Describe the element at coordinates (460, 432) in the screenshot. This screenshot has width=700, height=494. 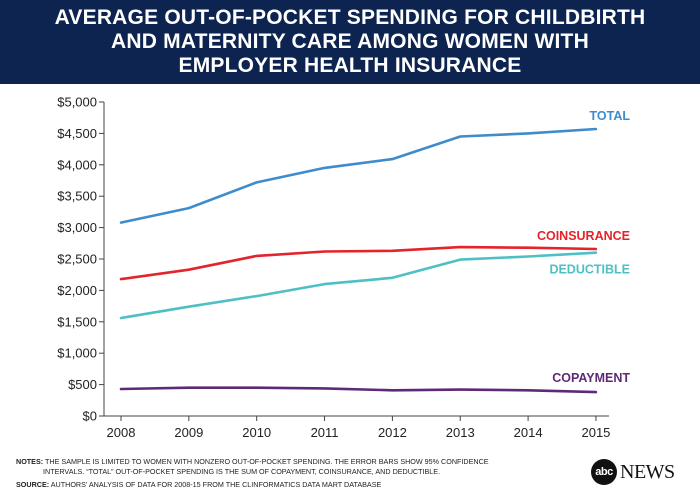
I see `x-tick-label: 2013` at that location.